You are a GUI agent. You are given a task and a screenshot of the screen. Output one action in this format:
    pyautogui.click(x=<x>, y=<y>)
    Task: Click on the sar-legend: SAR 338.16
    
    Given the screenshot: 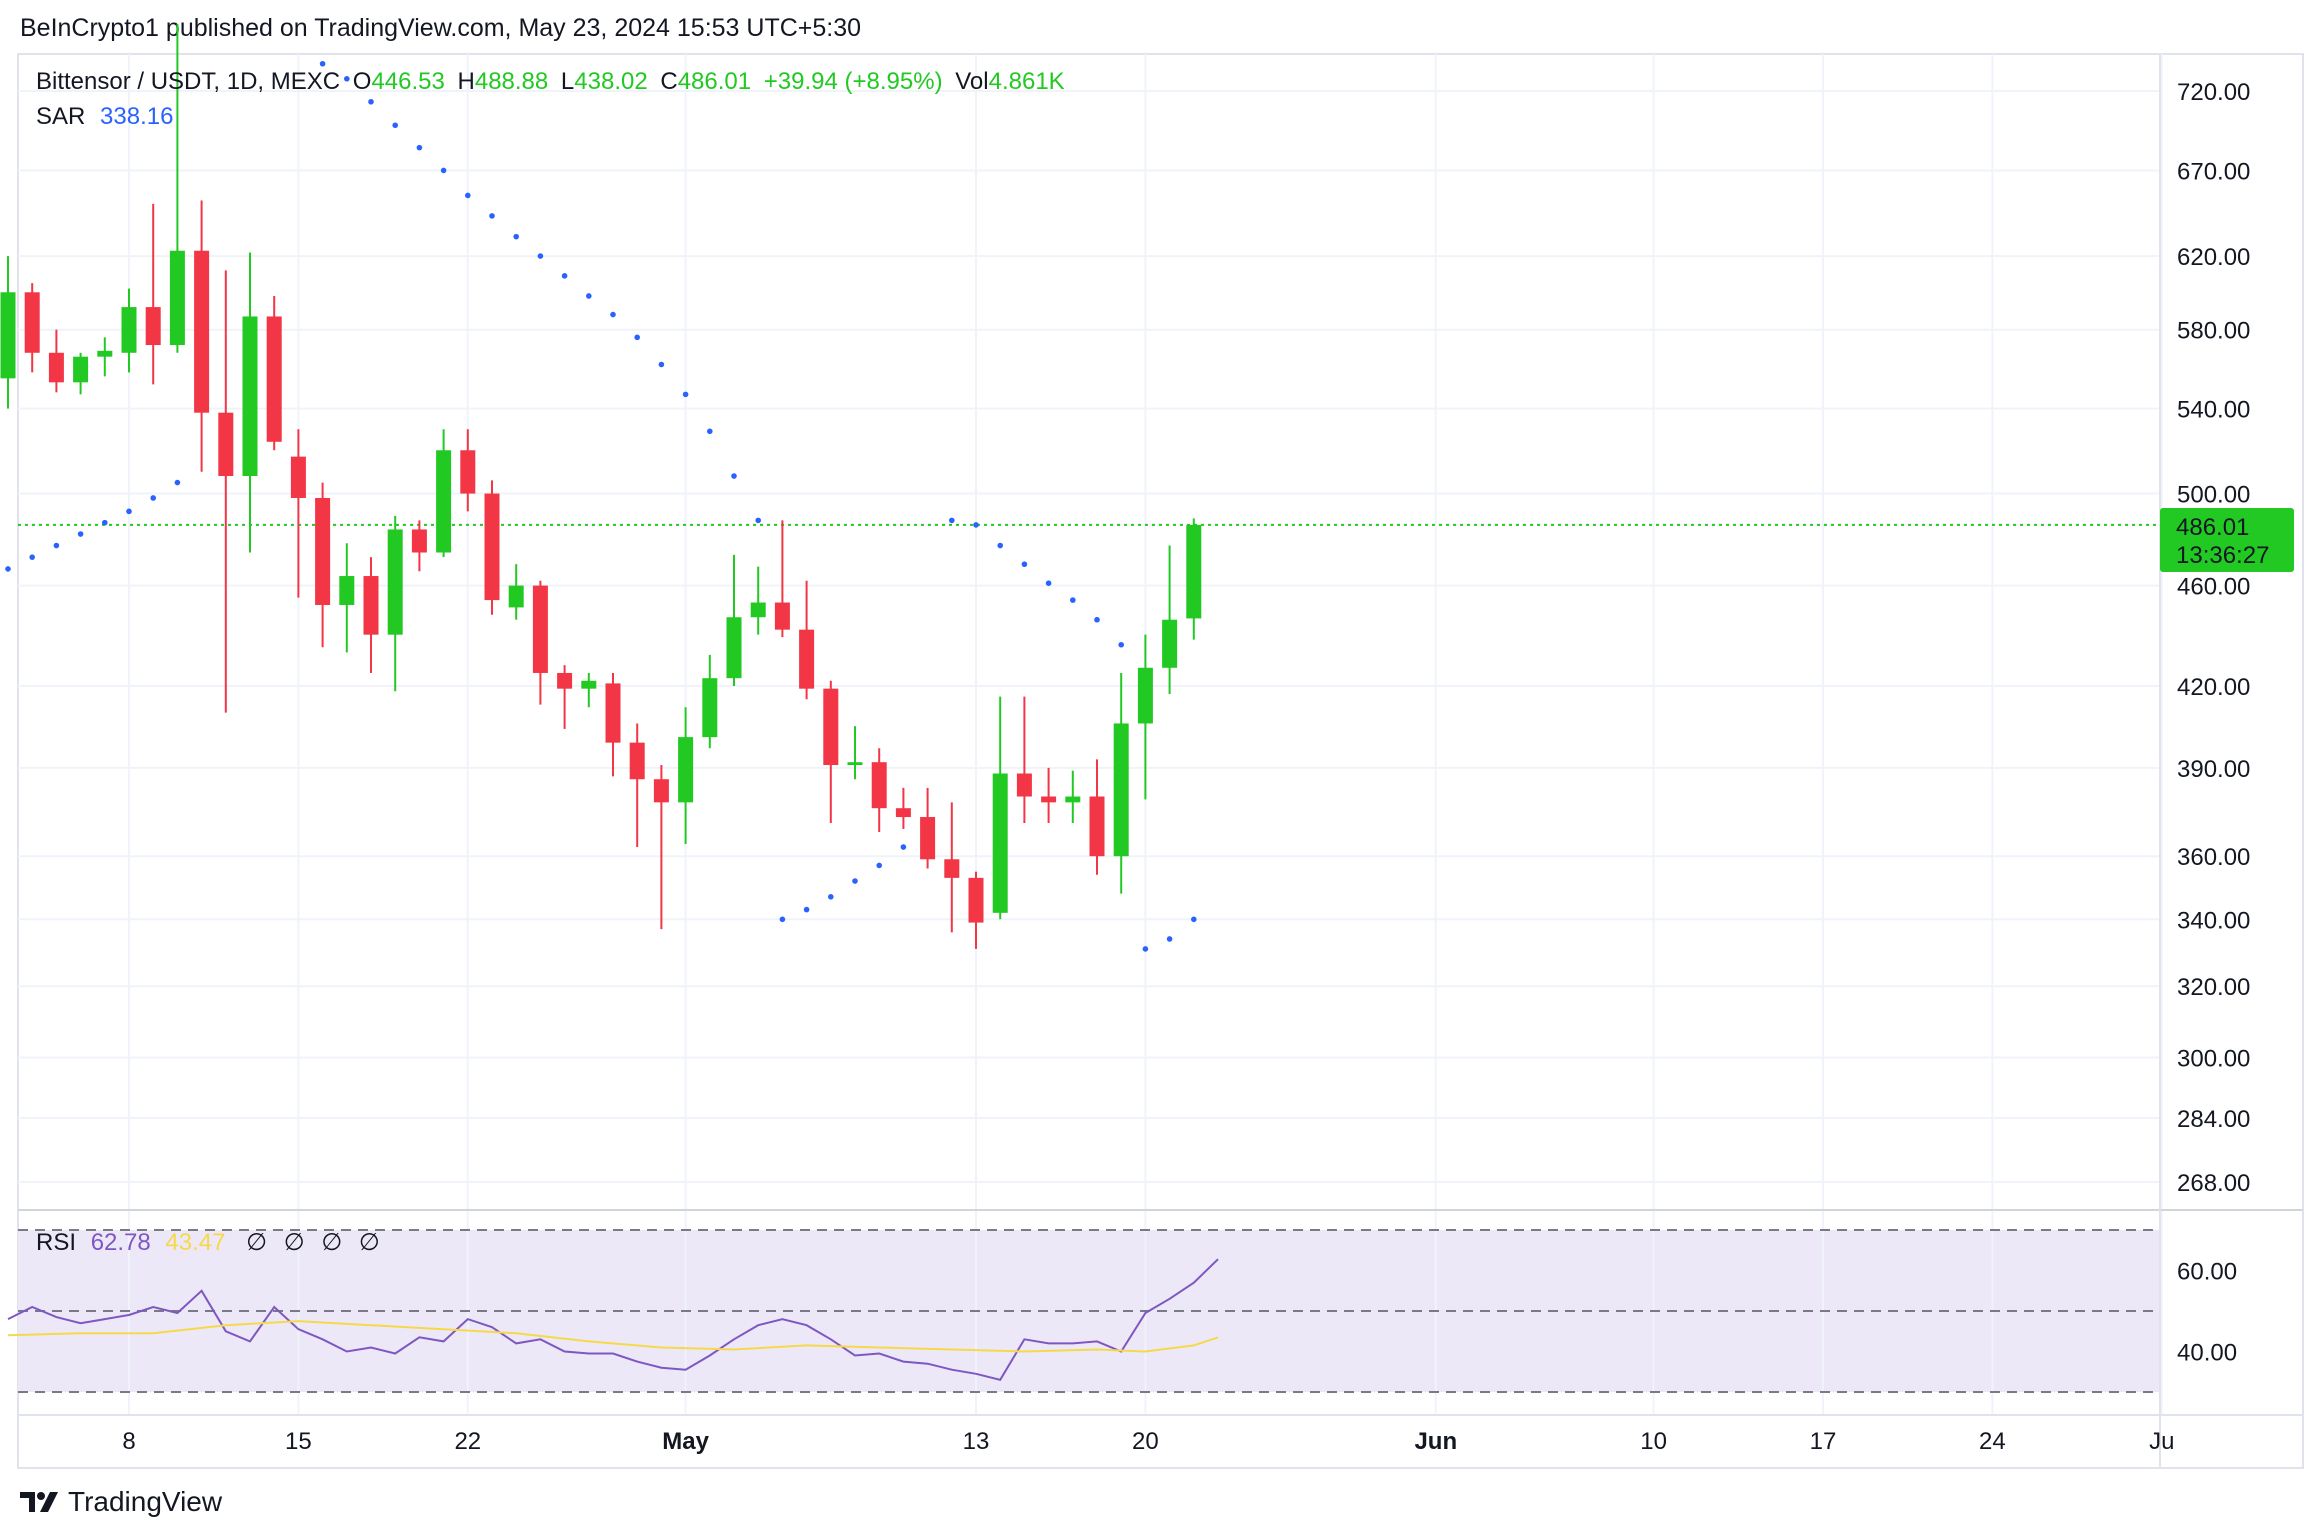 What is the action you would take?
    pyautogui.click(x=104, y=117)
    